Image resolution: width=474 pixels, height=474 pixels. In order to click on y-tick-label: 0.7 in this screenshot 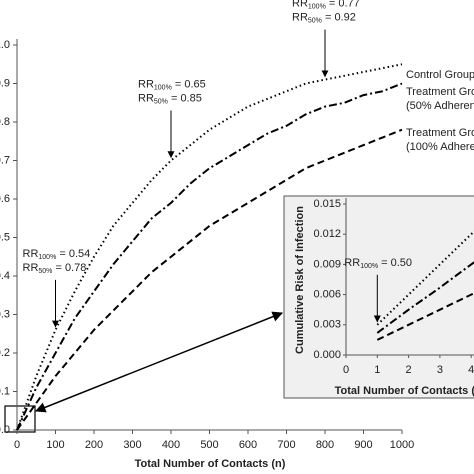, I will do `click(5, 160)`.